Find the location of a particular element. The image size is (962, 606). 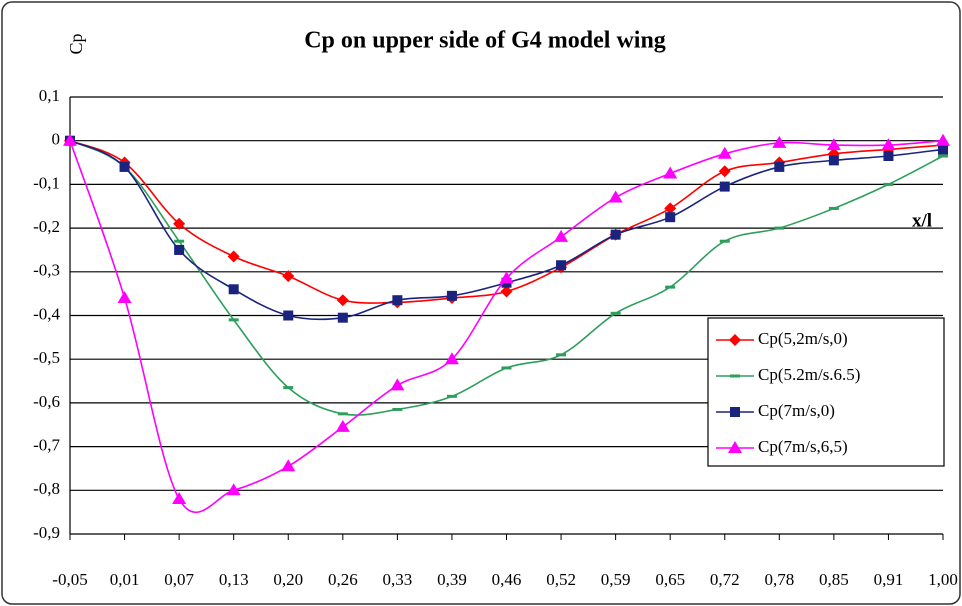

x-tick-label: 0,72 is located at coordinates (725, 579).